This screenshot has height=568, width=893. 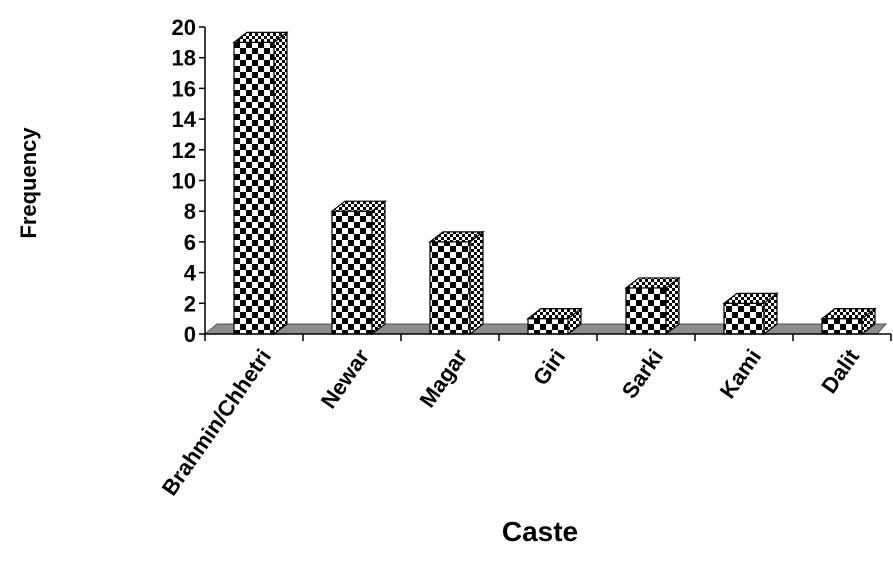 What do you see at coordinates (184, 181) in the screenshot?
I see `y-tick-label: 10` at bounding box center [184, 181].